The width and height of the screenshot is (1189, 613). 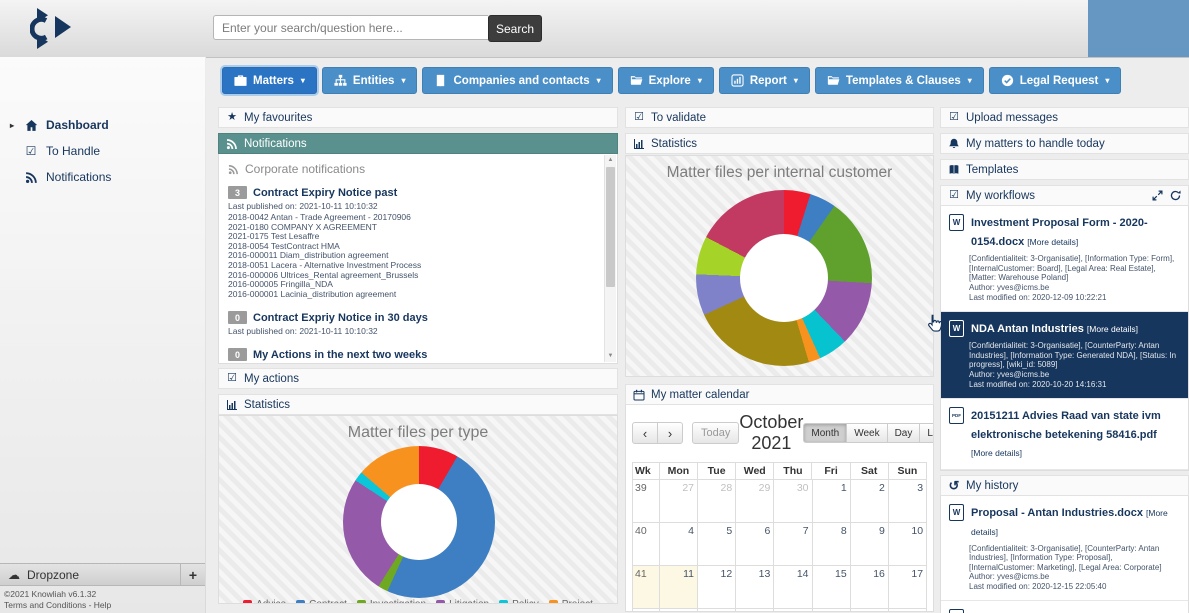 I want to click on scrollbar-thumb, so click(x=610, y=227).